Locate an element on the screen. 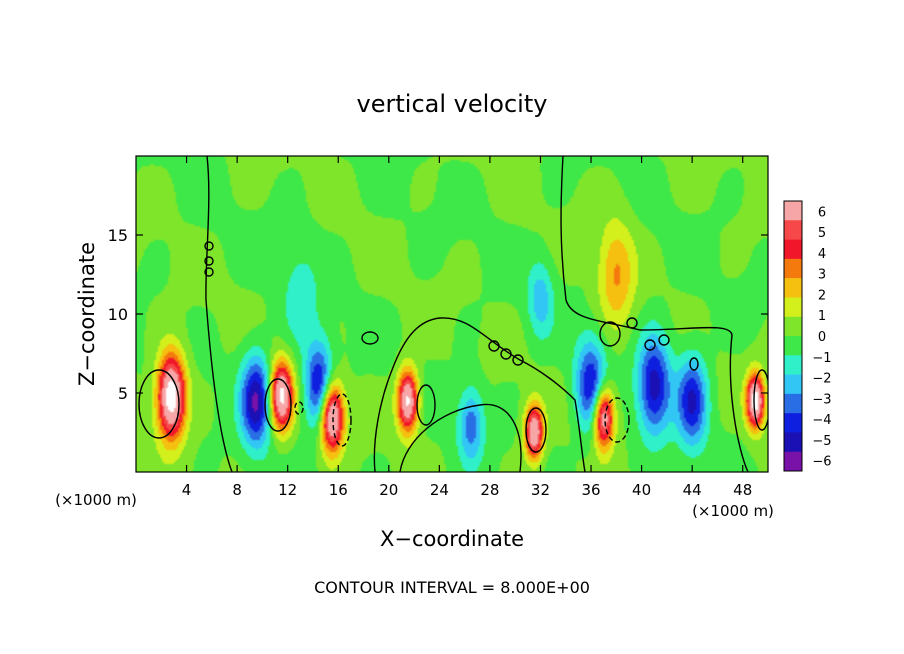  colorbar-label: 4 is located at coordinates (822, 254).